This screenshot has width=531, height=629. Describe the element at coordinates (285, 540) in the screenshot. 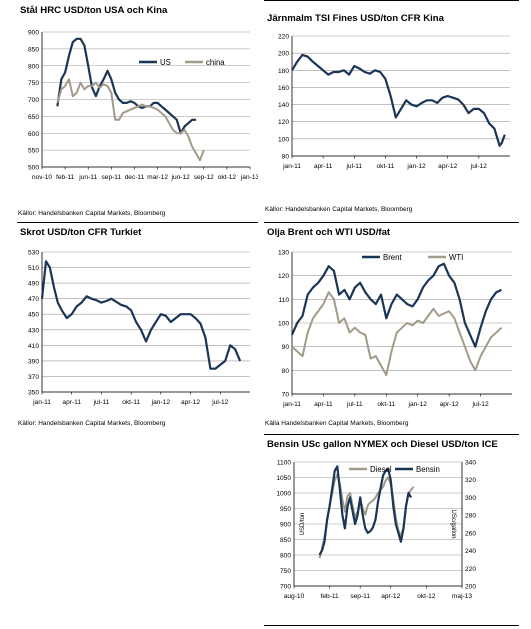

I see `y-tick-label: 850` at that location.